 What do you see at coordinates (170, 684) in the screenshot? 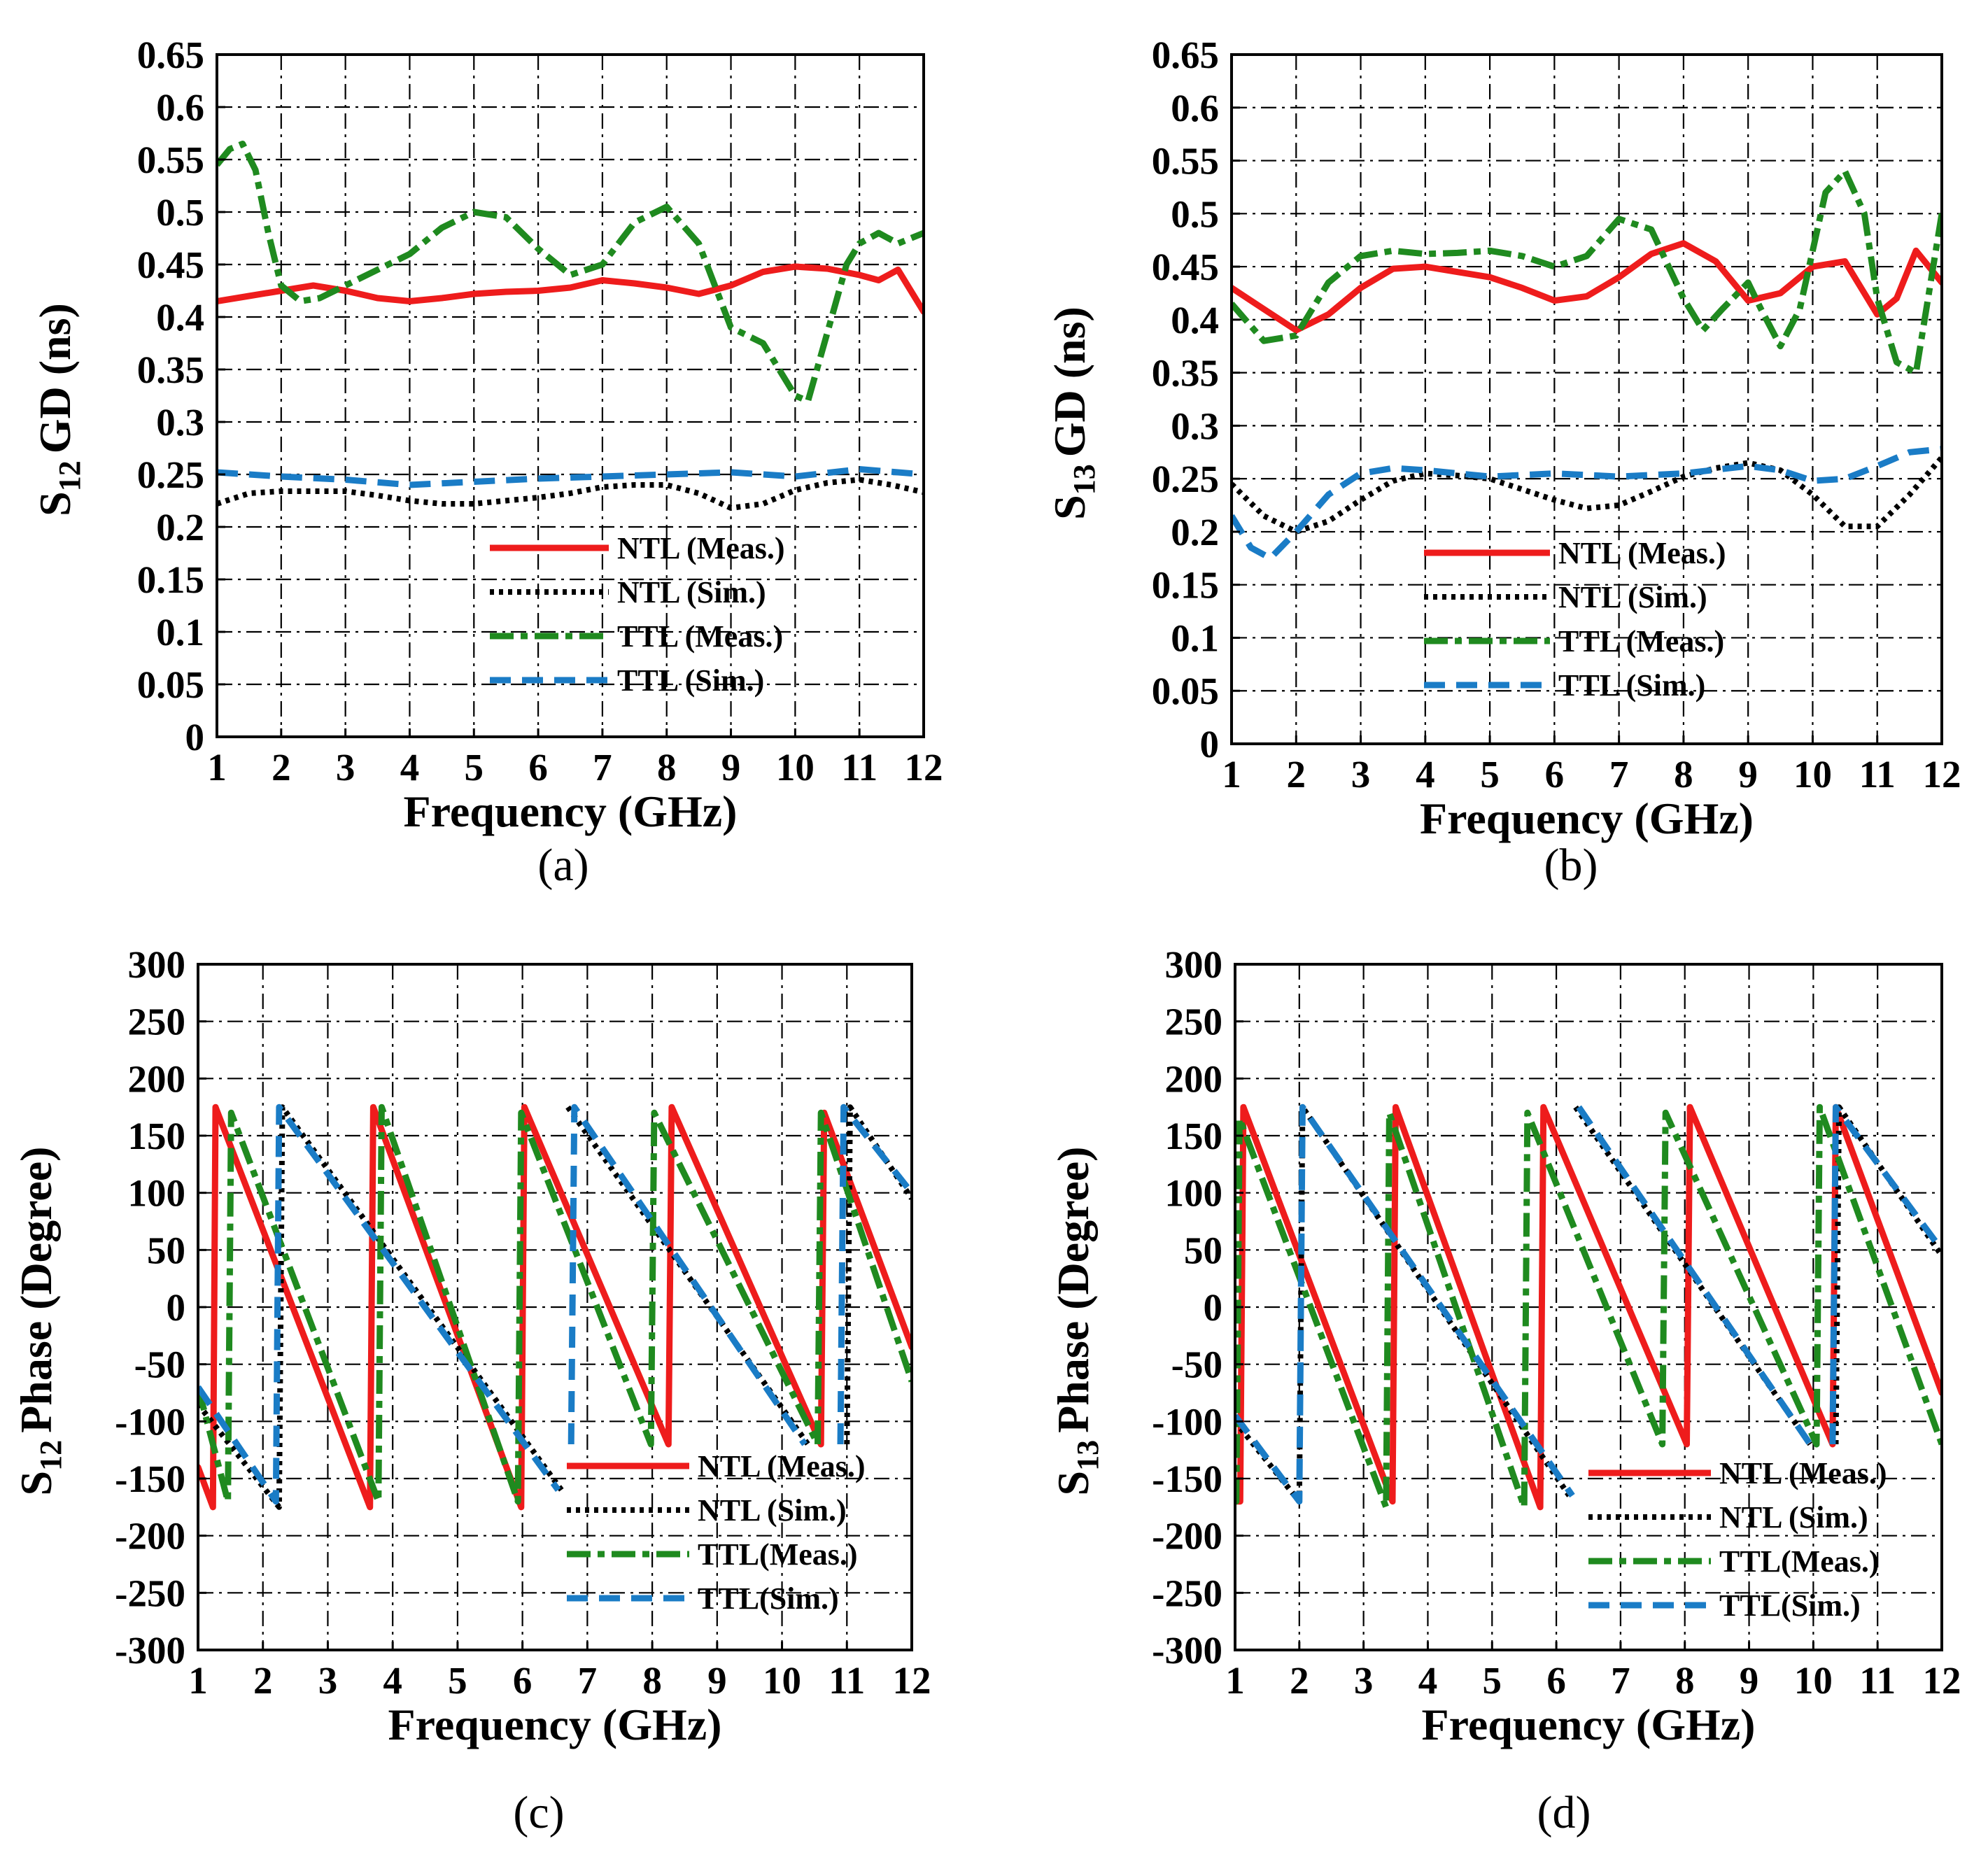
I see `y-tick-label: 0.05` at bounding box center [170, 684].